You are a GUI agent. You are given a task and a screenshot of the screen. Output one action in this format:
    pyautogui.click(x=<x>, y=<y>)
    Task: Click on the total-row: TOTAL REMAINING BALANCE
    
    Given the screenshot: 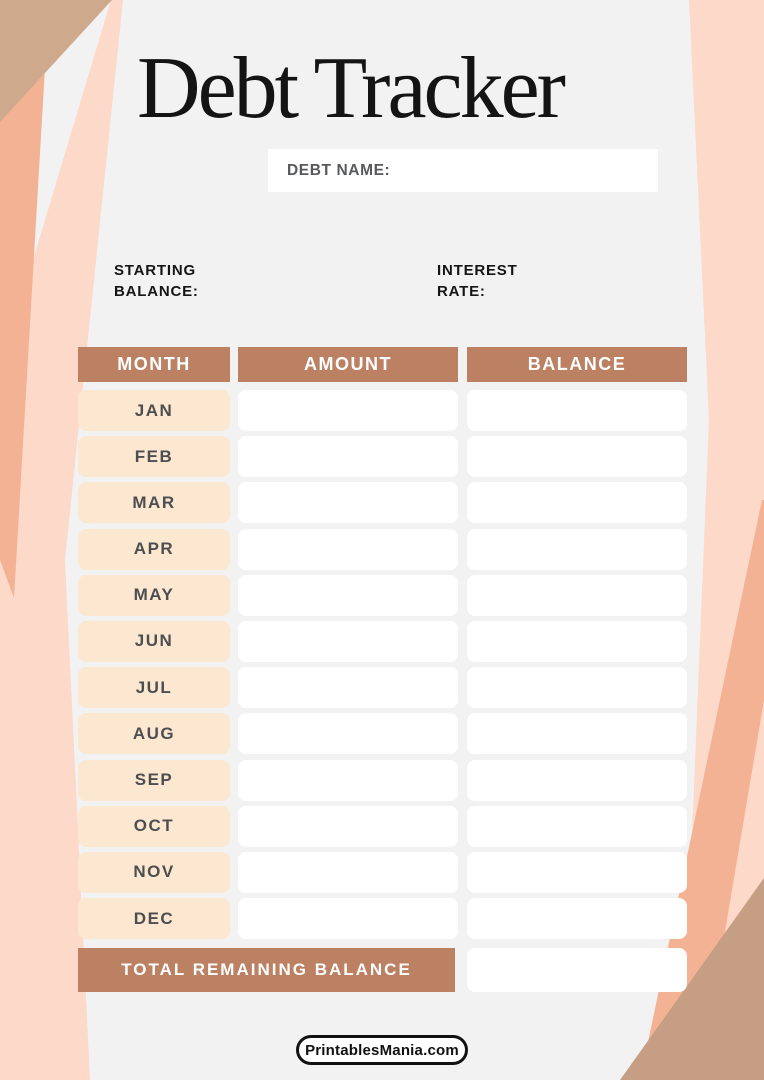 What is the action you would take?
    pyautogui.click(x=382, y=970)
    